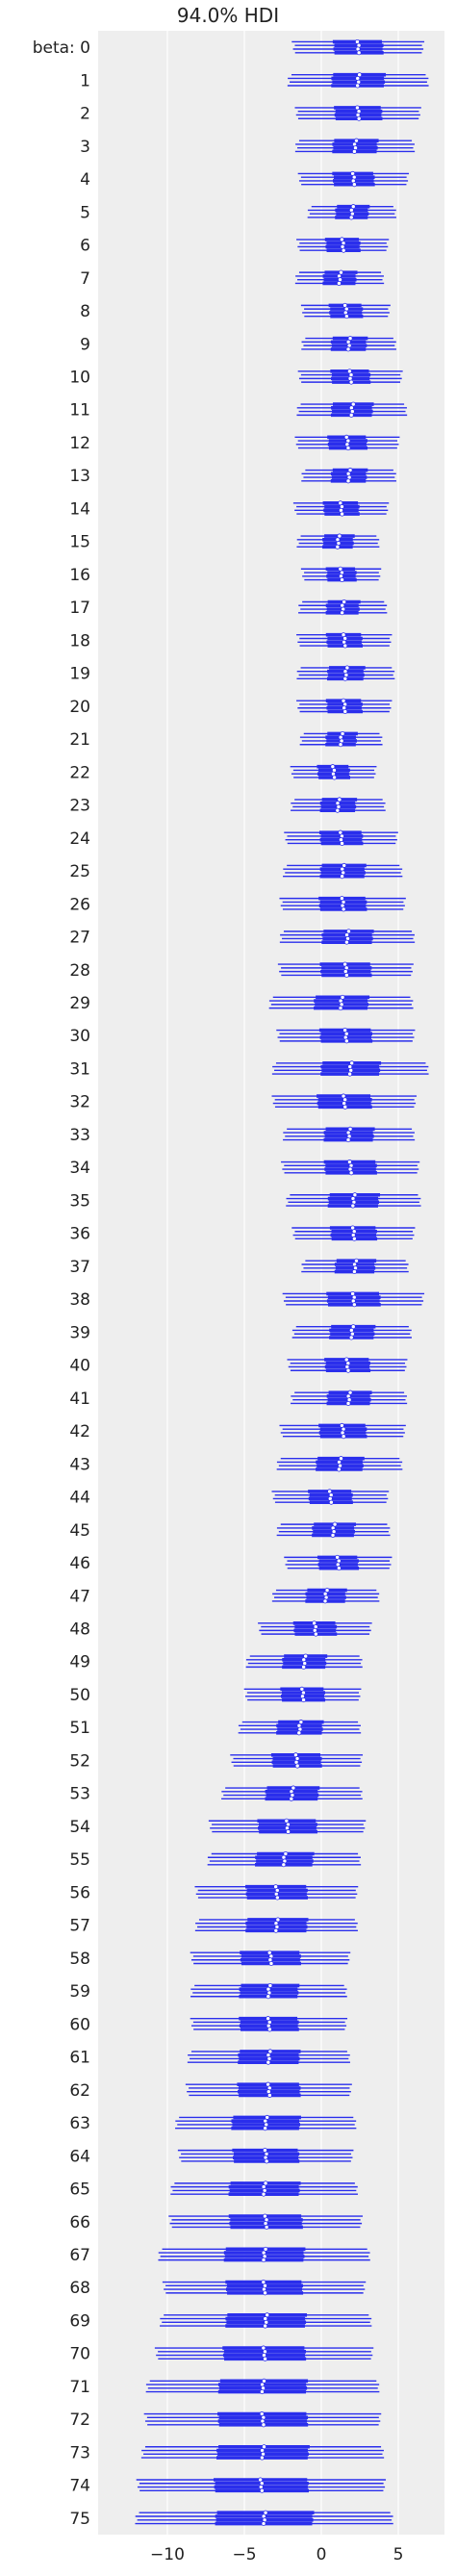  I want to click on y-tick-label: 1, so click(85, 80).